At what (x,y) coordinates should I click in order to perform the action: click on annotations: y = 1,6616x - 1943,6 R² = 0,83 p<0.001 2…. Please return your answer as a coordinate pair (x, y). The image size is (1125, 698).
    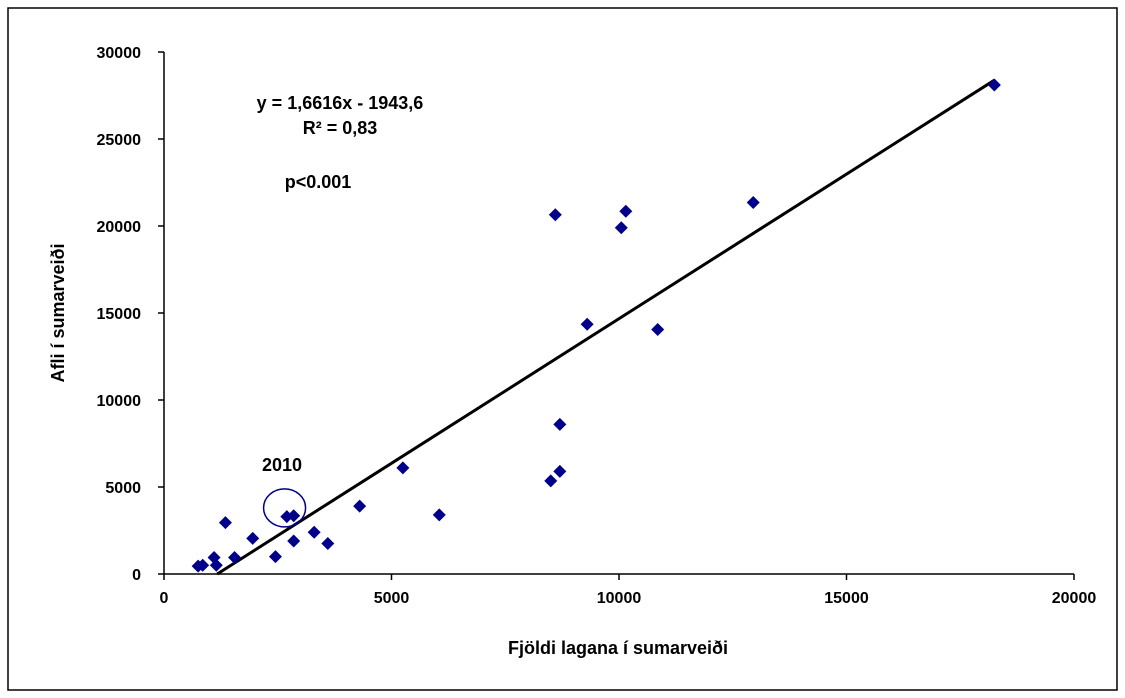
    Looking at the image, I should click on (340, 310).